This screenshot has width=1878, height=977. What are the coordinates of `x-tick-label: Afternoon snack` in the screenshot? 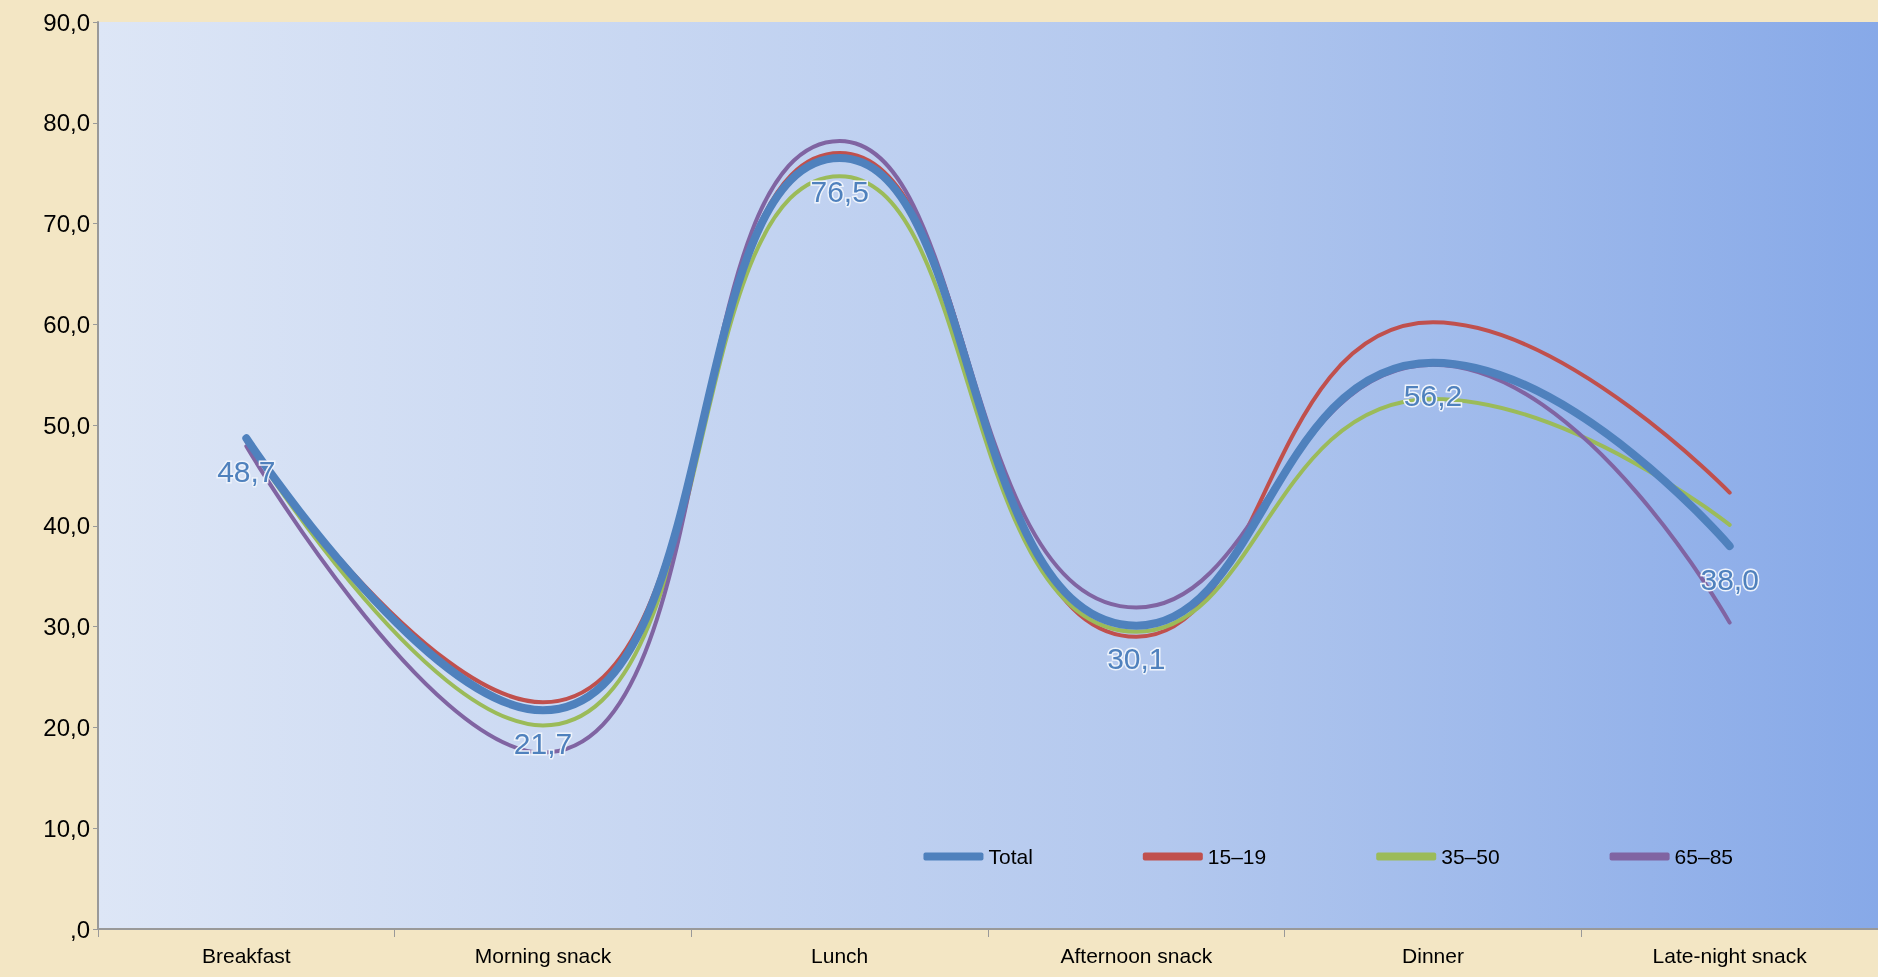 It's located at (1136, 955).